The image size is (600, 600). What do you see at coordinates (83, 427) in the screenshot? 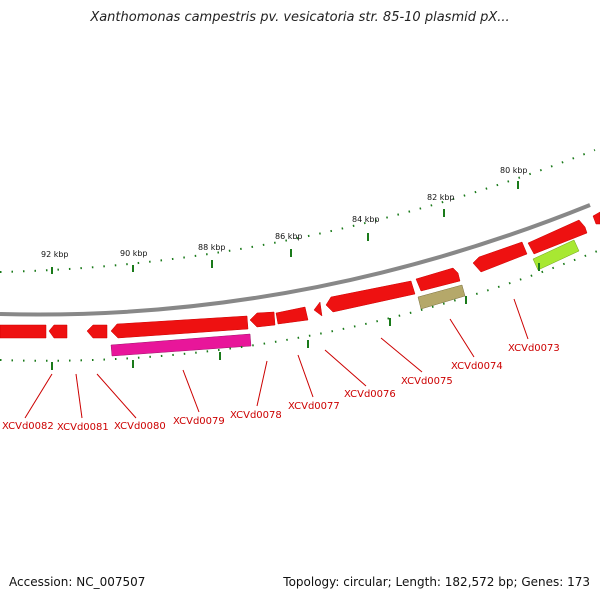
I see `gene-label-xcvd0081: XCVd0081` at bounding box center [83, 427].